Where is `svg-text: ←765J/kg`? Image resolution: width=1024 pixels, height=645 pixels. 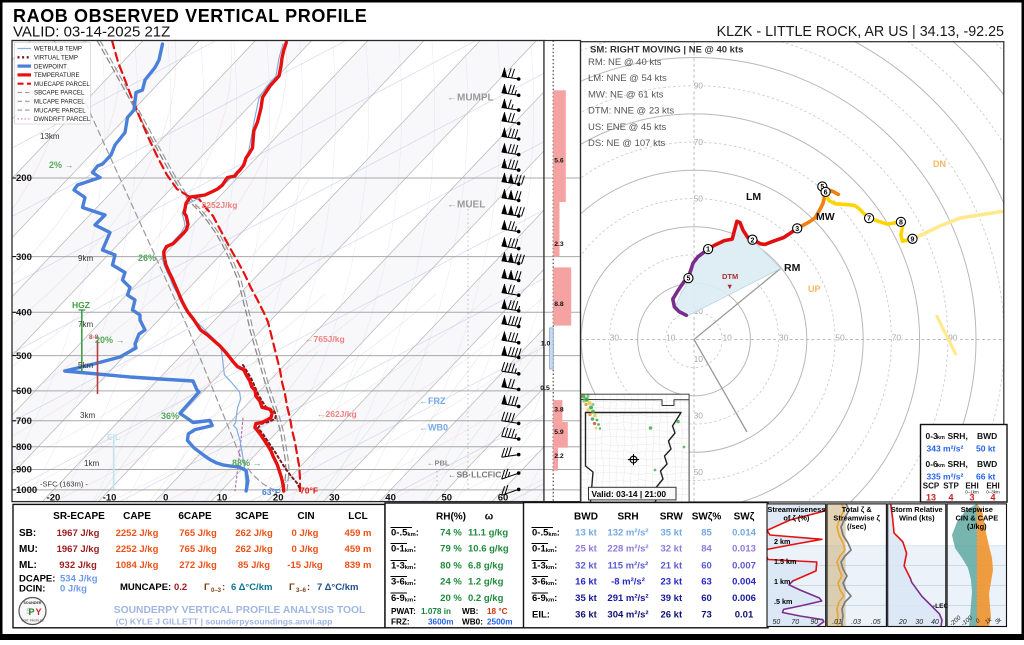
svg-text: ←765J/kg is located at coordinates (325, 339).